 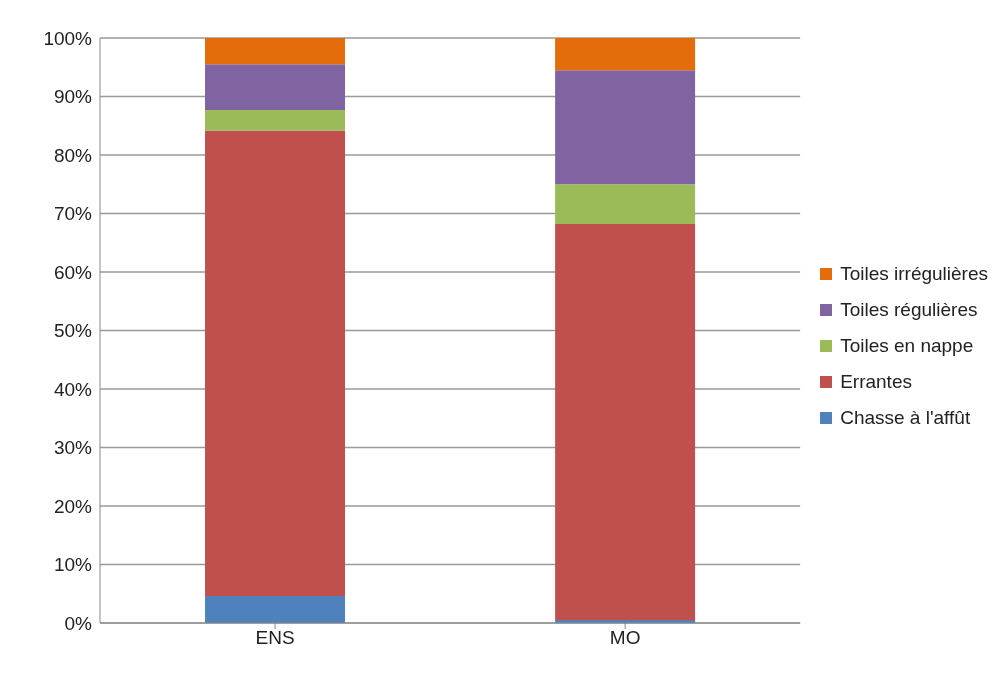 What do you see at coordinates (73, 155) in the screenshot?
I see `y-tick-label: 80%` at bounding box center [73, 155].